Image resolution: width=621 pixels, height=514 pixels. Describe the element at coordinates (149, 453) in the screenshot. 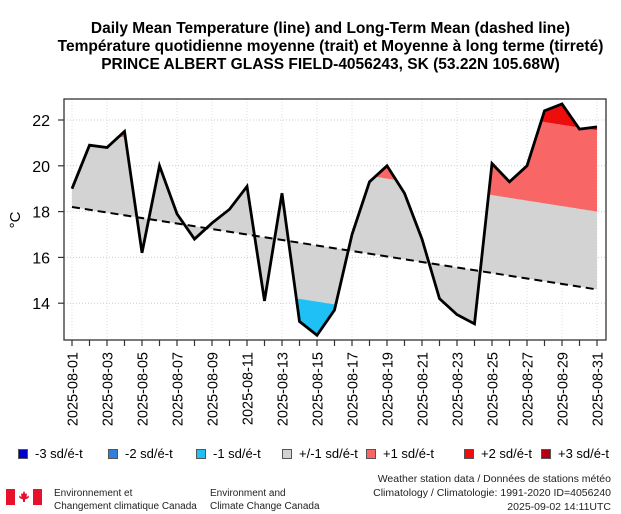

I see `legend-label: -2 sd/é-t` at that location.